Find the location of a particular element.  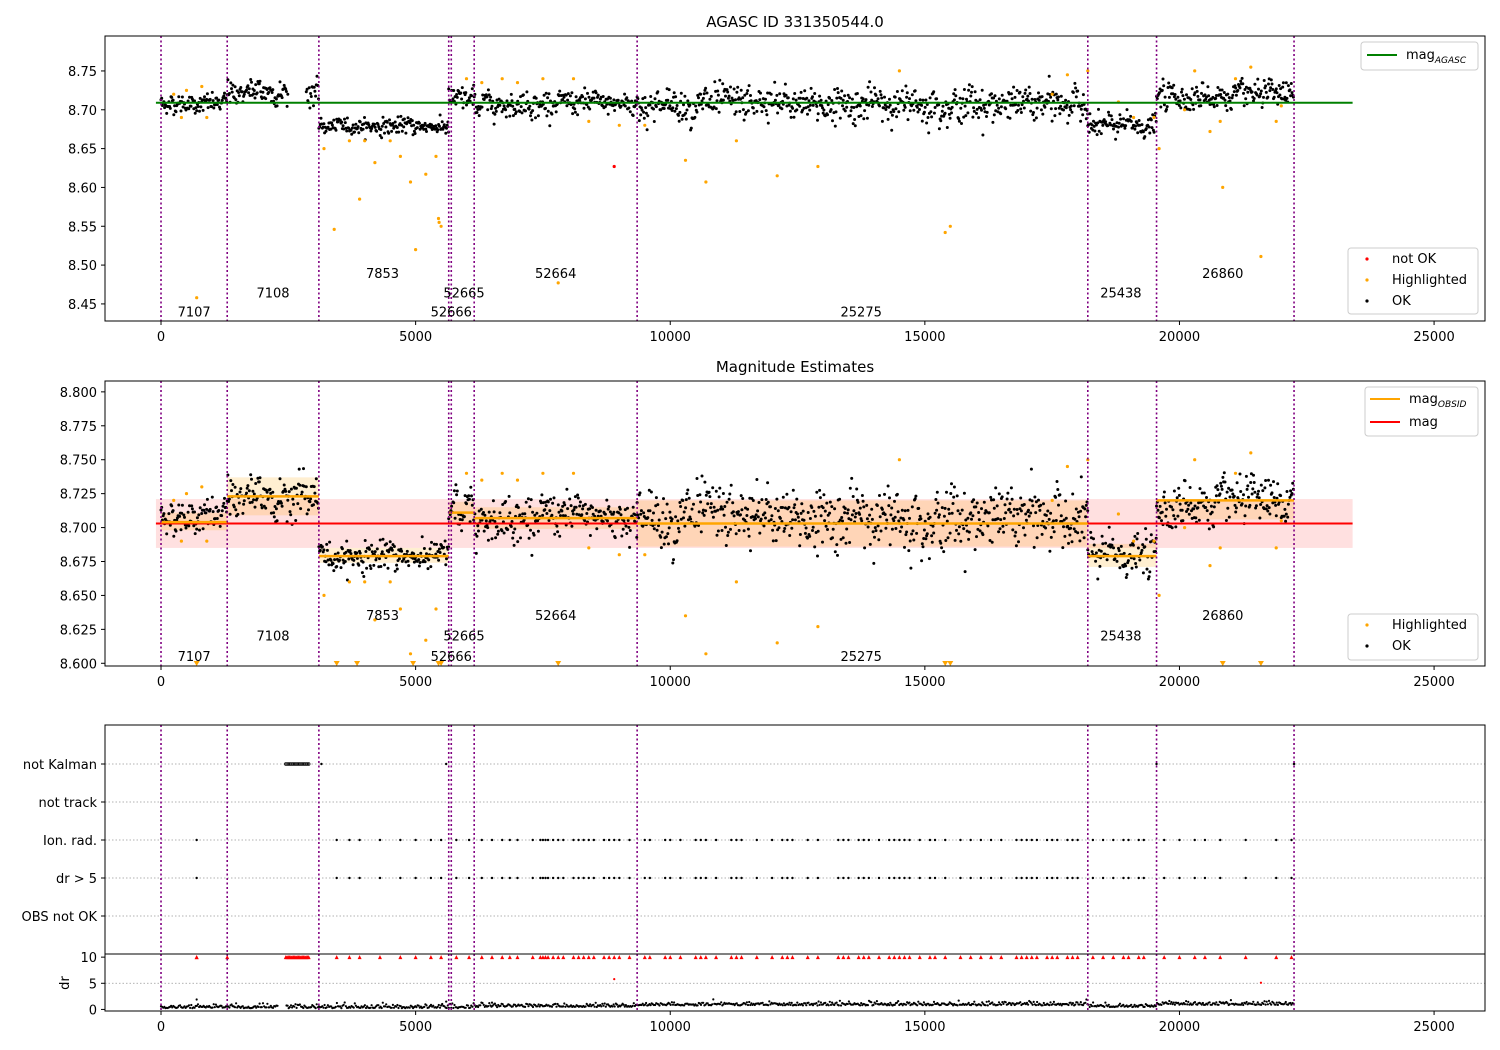

obsid-label: 52665 is located at coordinates (463, 636).